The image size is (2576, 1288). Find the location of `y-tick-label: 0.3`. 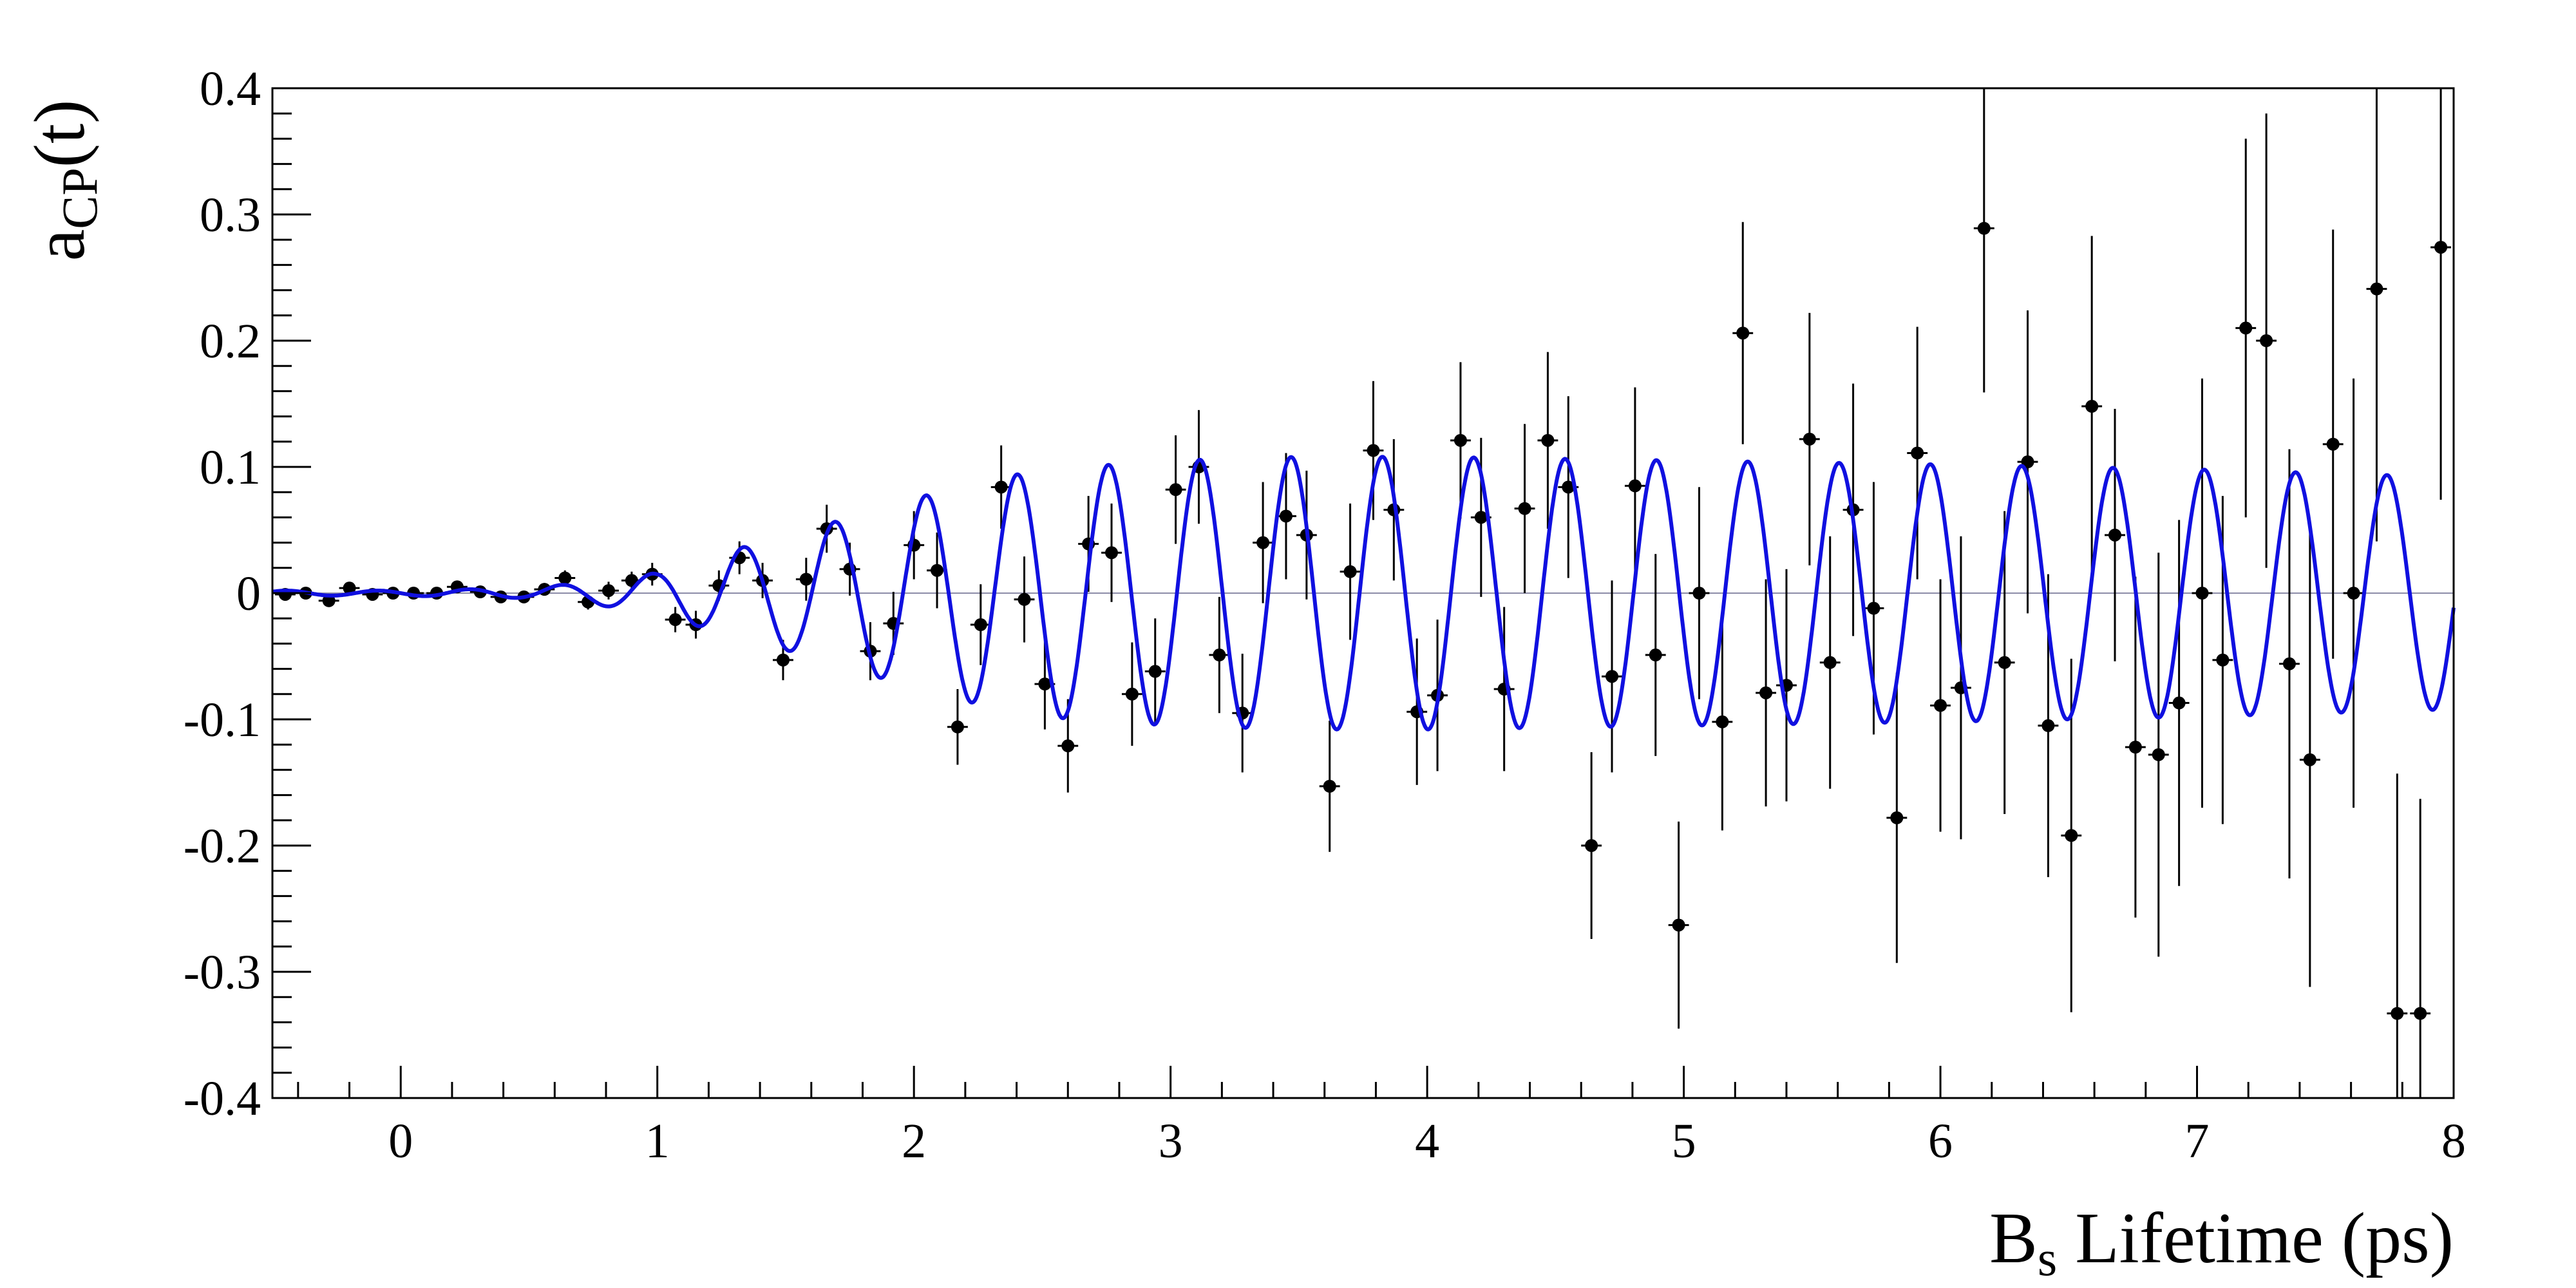

y-tick-label: 0.3 is located at coordinates (231, 215).